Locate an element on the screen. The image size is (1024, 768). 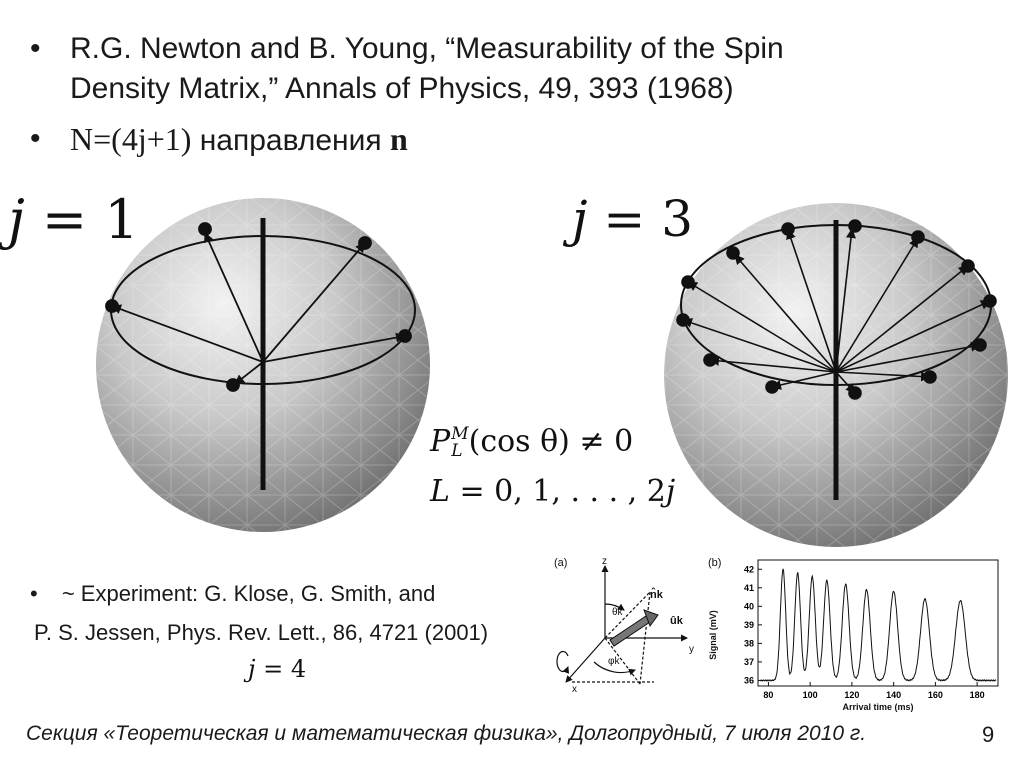
chart-frame is located at coordinates (878, 623).